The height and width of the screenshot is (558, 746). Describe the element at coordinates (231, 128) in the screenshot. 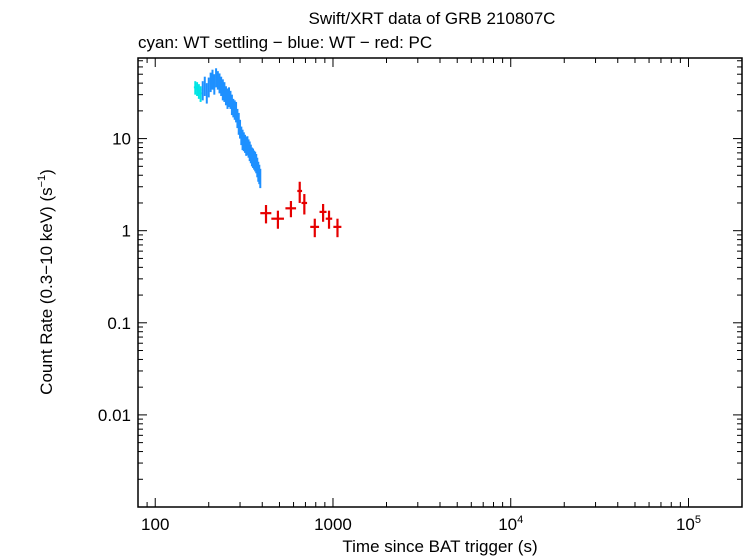

I see `series-wt` at that location.